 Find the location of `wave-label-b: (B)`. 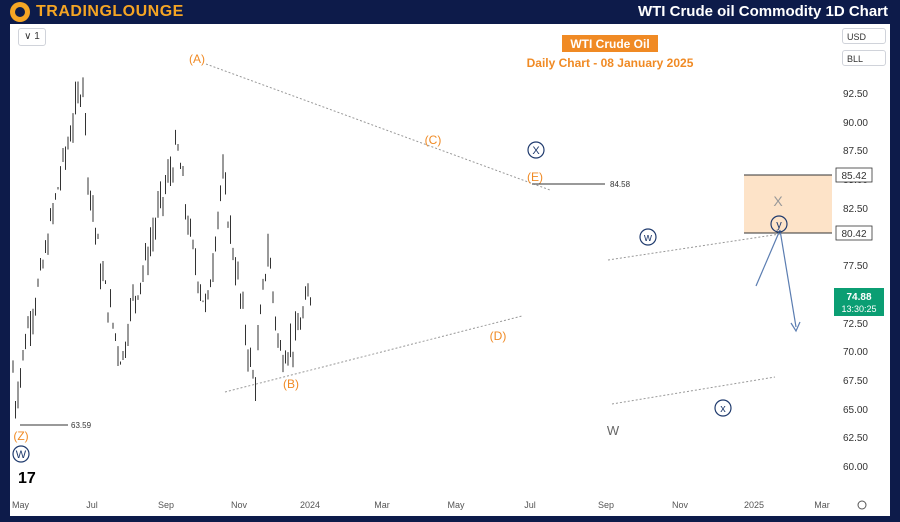

wave-label-b: (B) is located at coordinates (291, 384).